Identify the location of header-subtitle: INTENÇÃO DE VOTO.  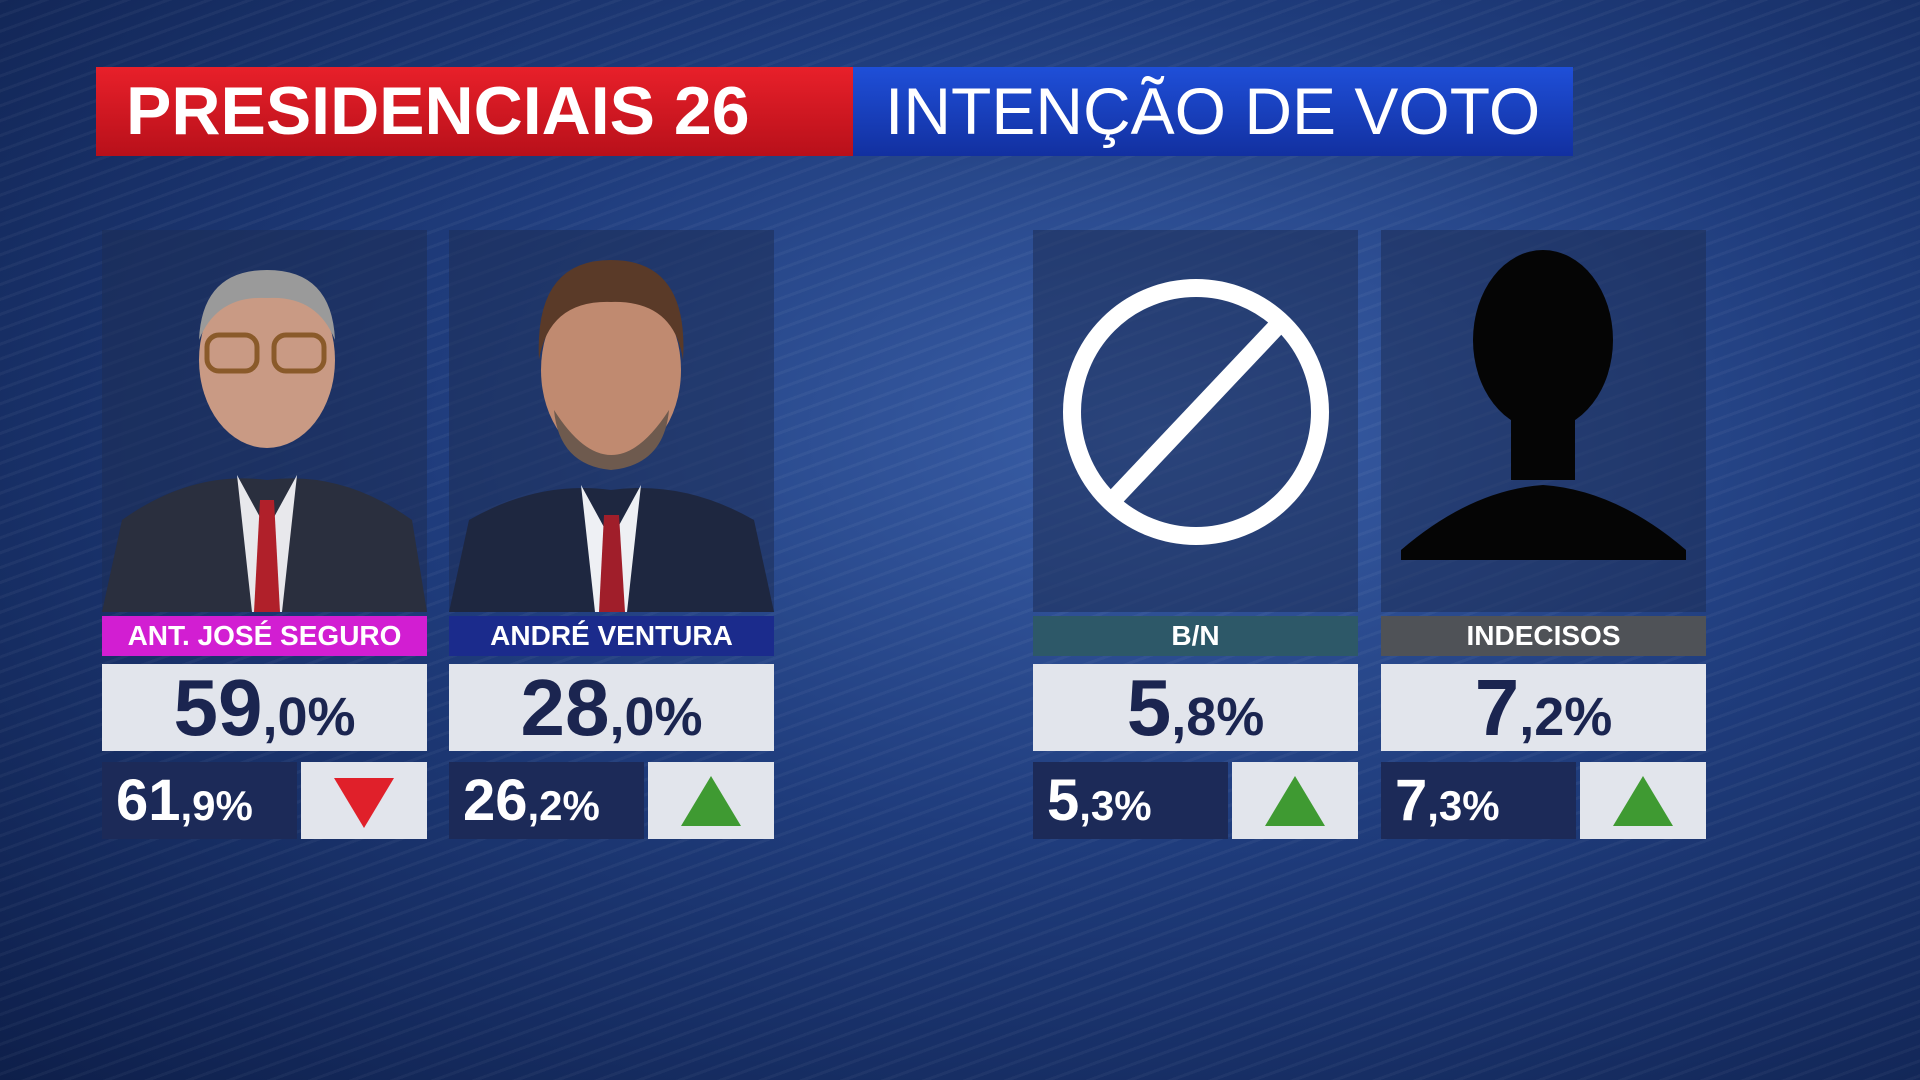
(1213, 111).